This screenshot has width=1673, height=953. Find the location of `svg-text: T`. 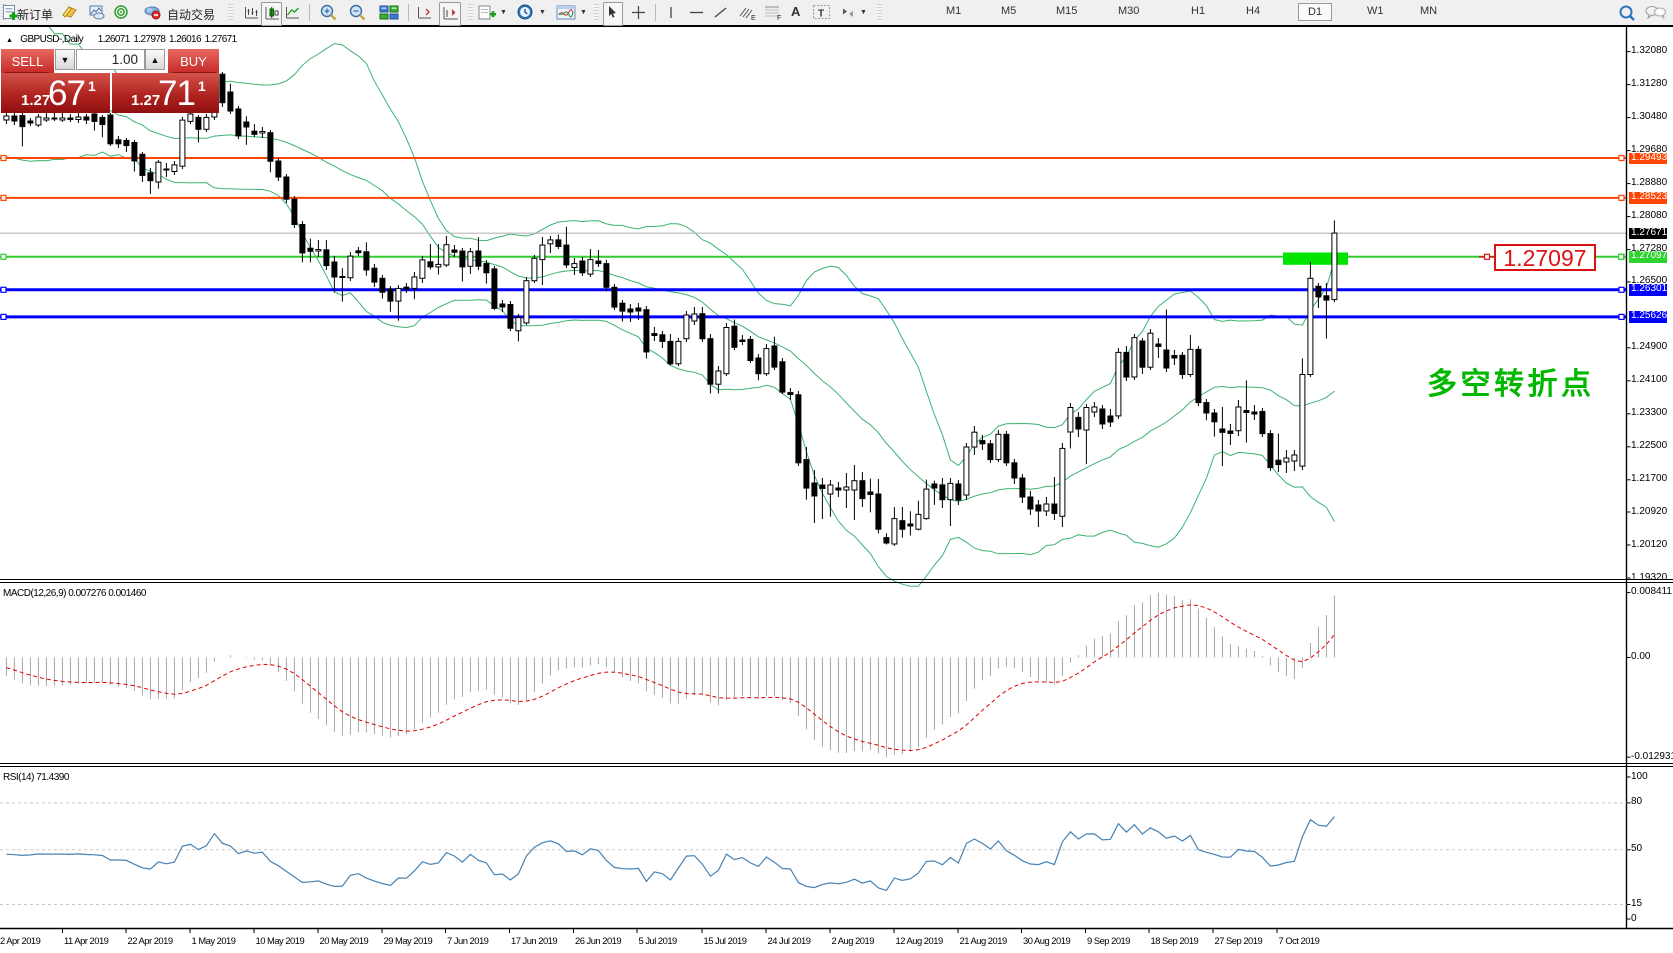

svg-text: T is located at coordinates (821, 14).